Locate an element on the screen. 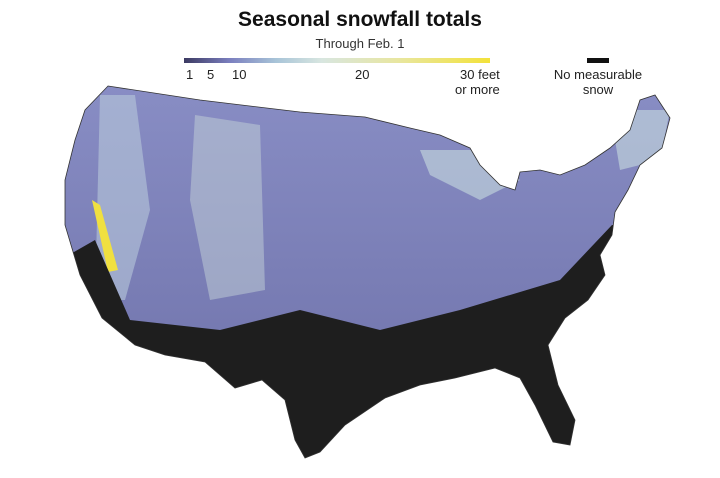 This screenshot has height=478, width=720. no-snow-line1: No measurable is located at coordinates (598, 74).